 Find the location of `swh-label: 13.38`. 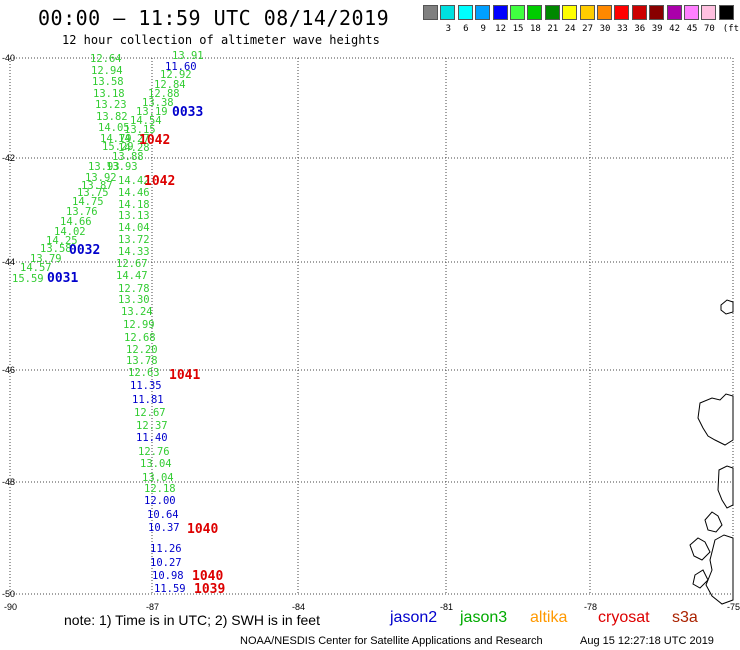

swh-label: 13.38 is located at coordinates (158, 103).